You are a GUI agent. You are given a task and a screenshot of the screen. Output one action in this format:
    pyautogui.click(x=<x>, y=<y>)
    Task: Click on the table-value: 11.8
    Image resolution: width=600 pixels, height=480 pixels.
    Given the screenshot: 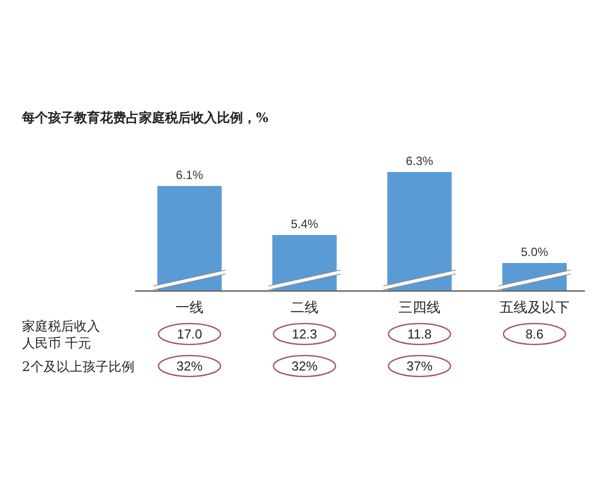 What is the action you would take?
    pyautogui.click(x=419, y=334)
    